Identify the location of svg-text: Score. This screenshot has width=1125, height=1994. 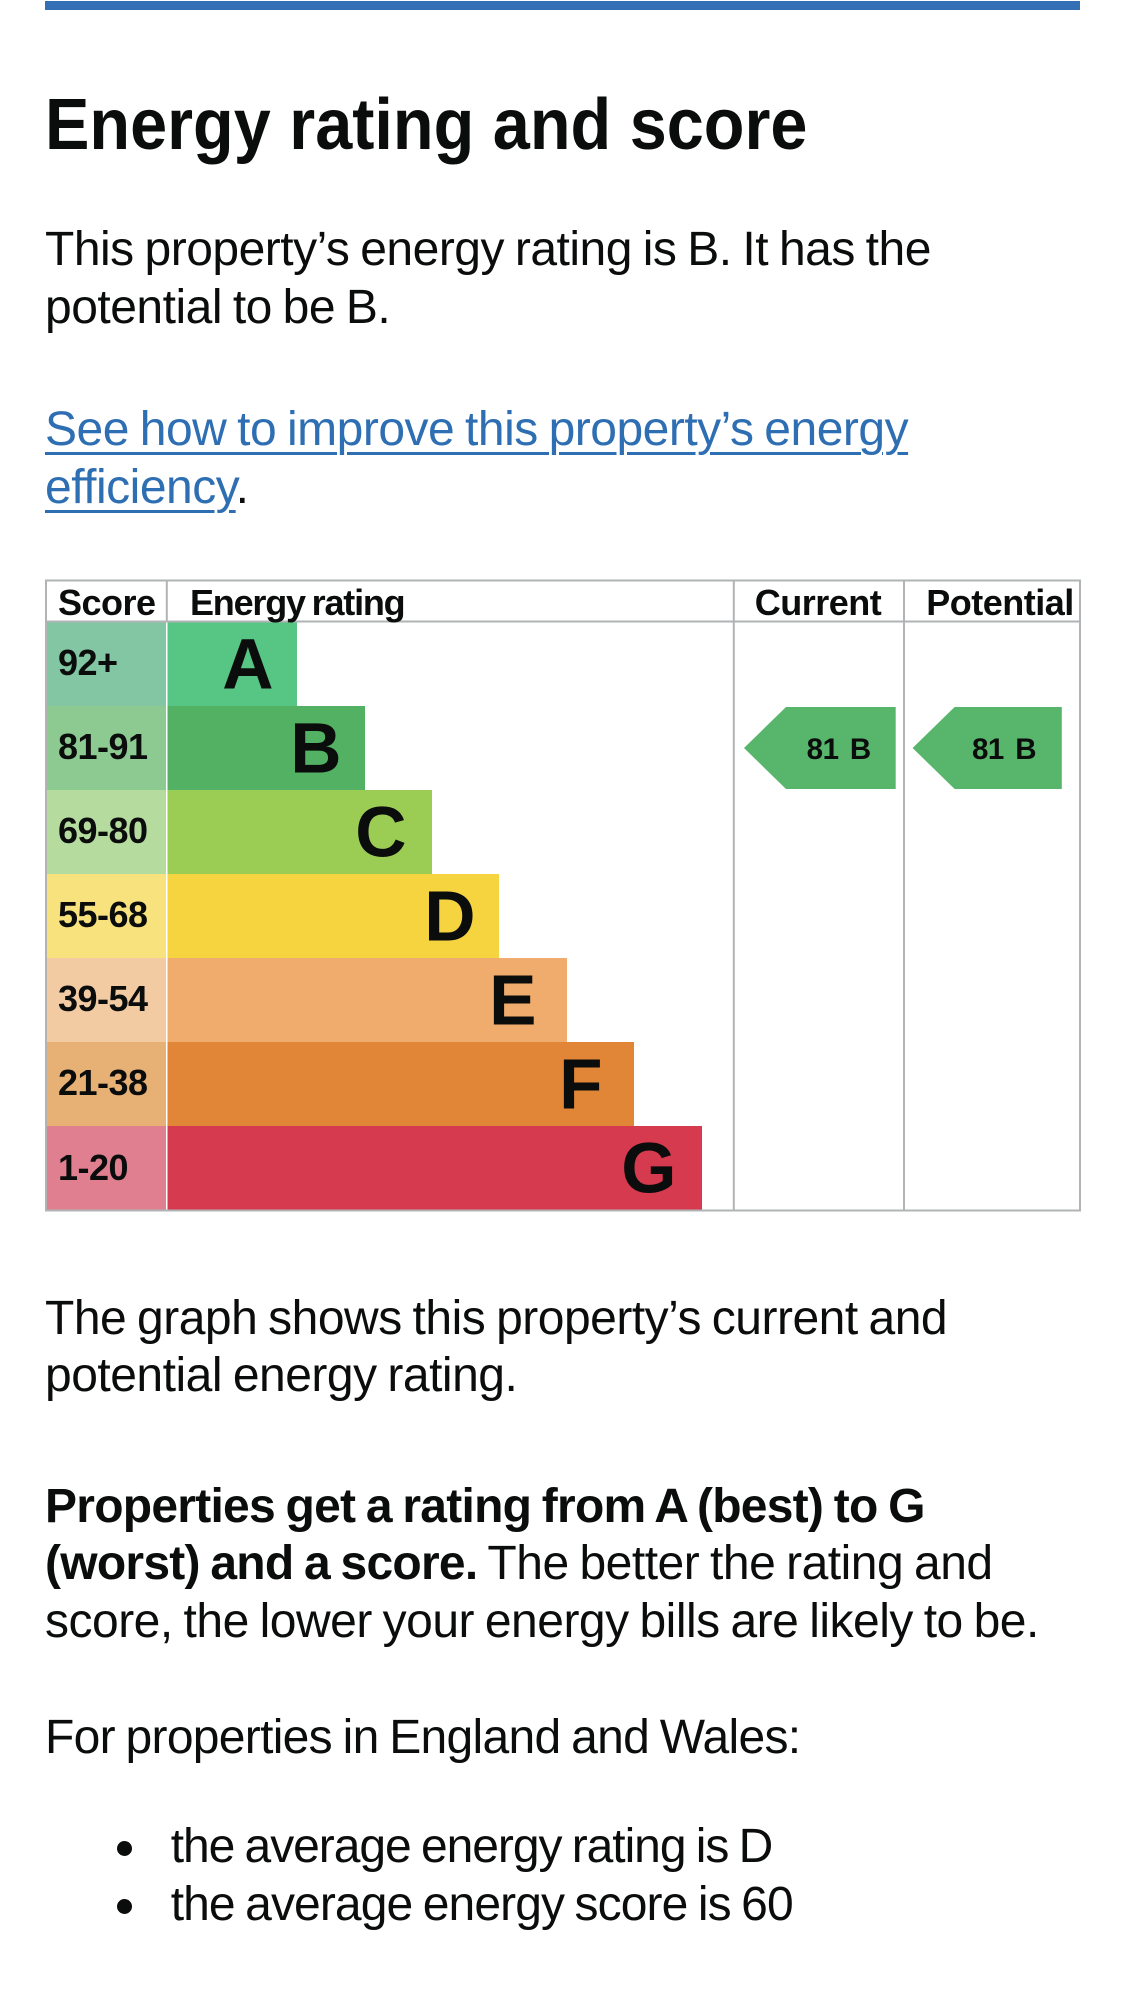
(107, 602).